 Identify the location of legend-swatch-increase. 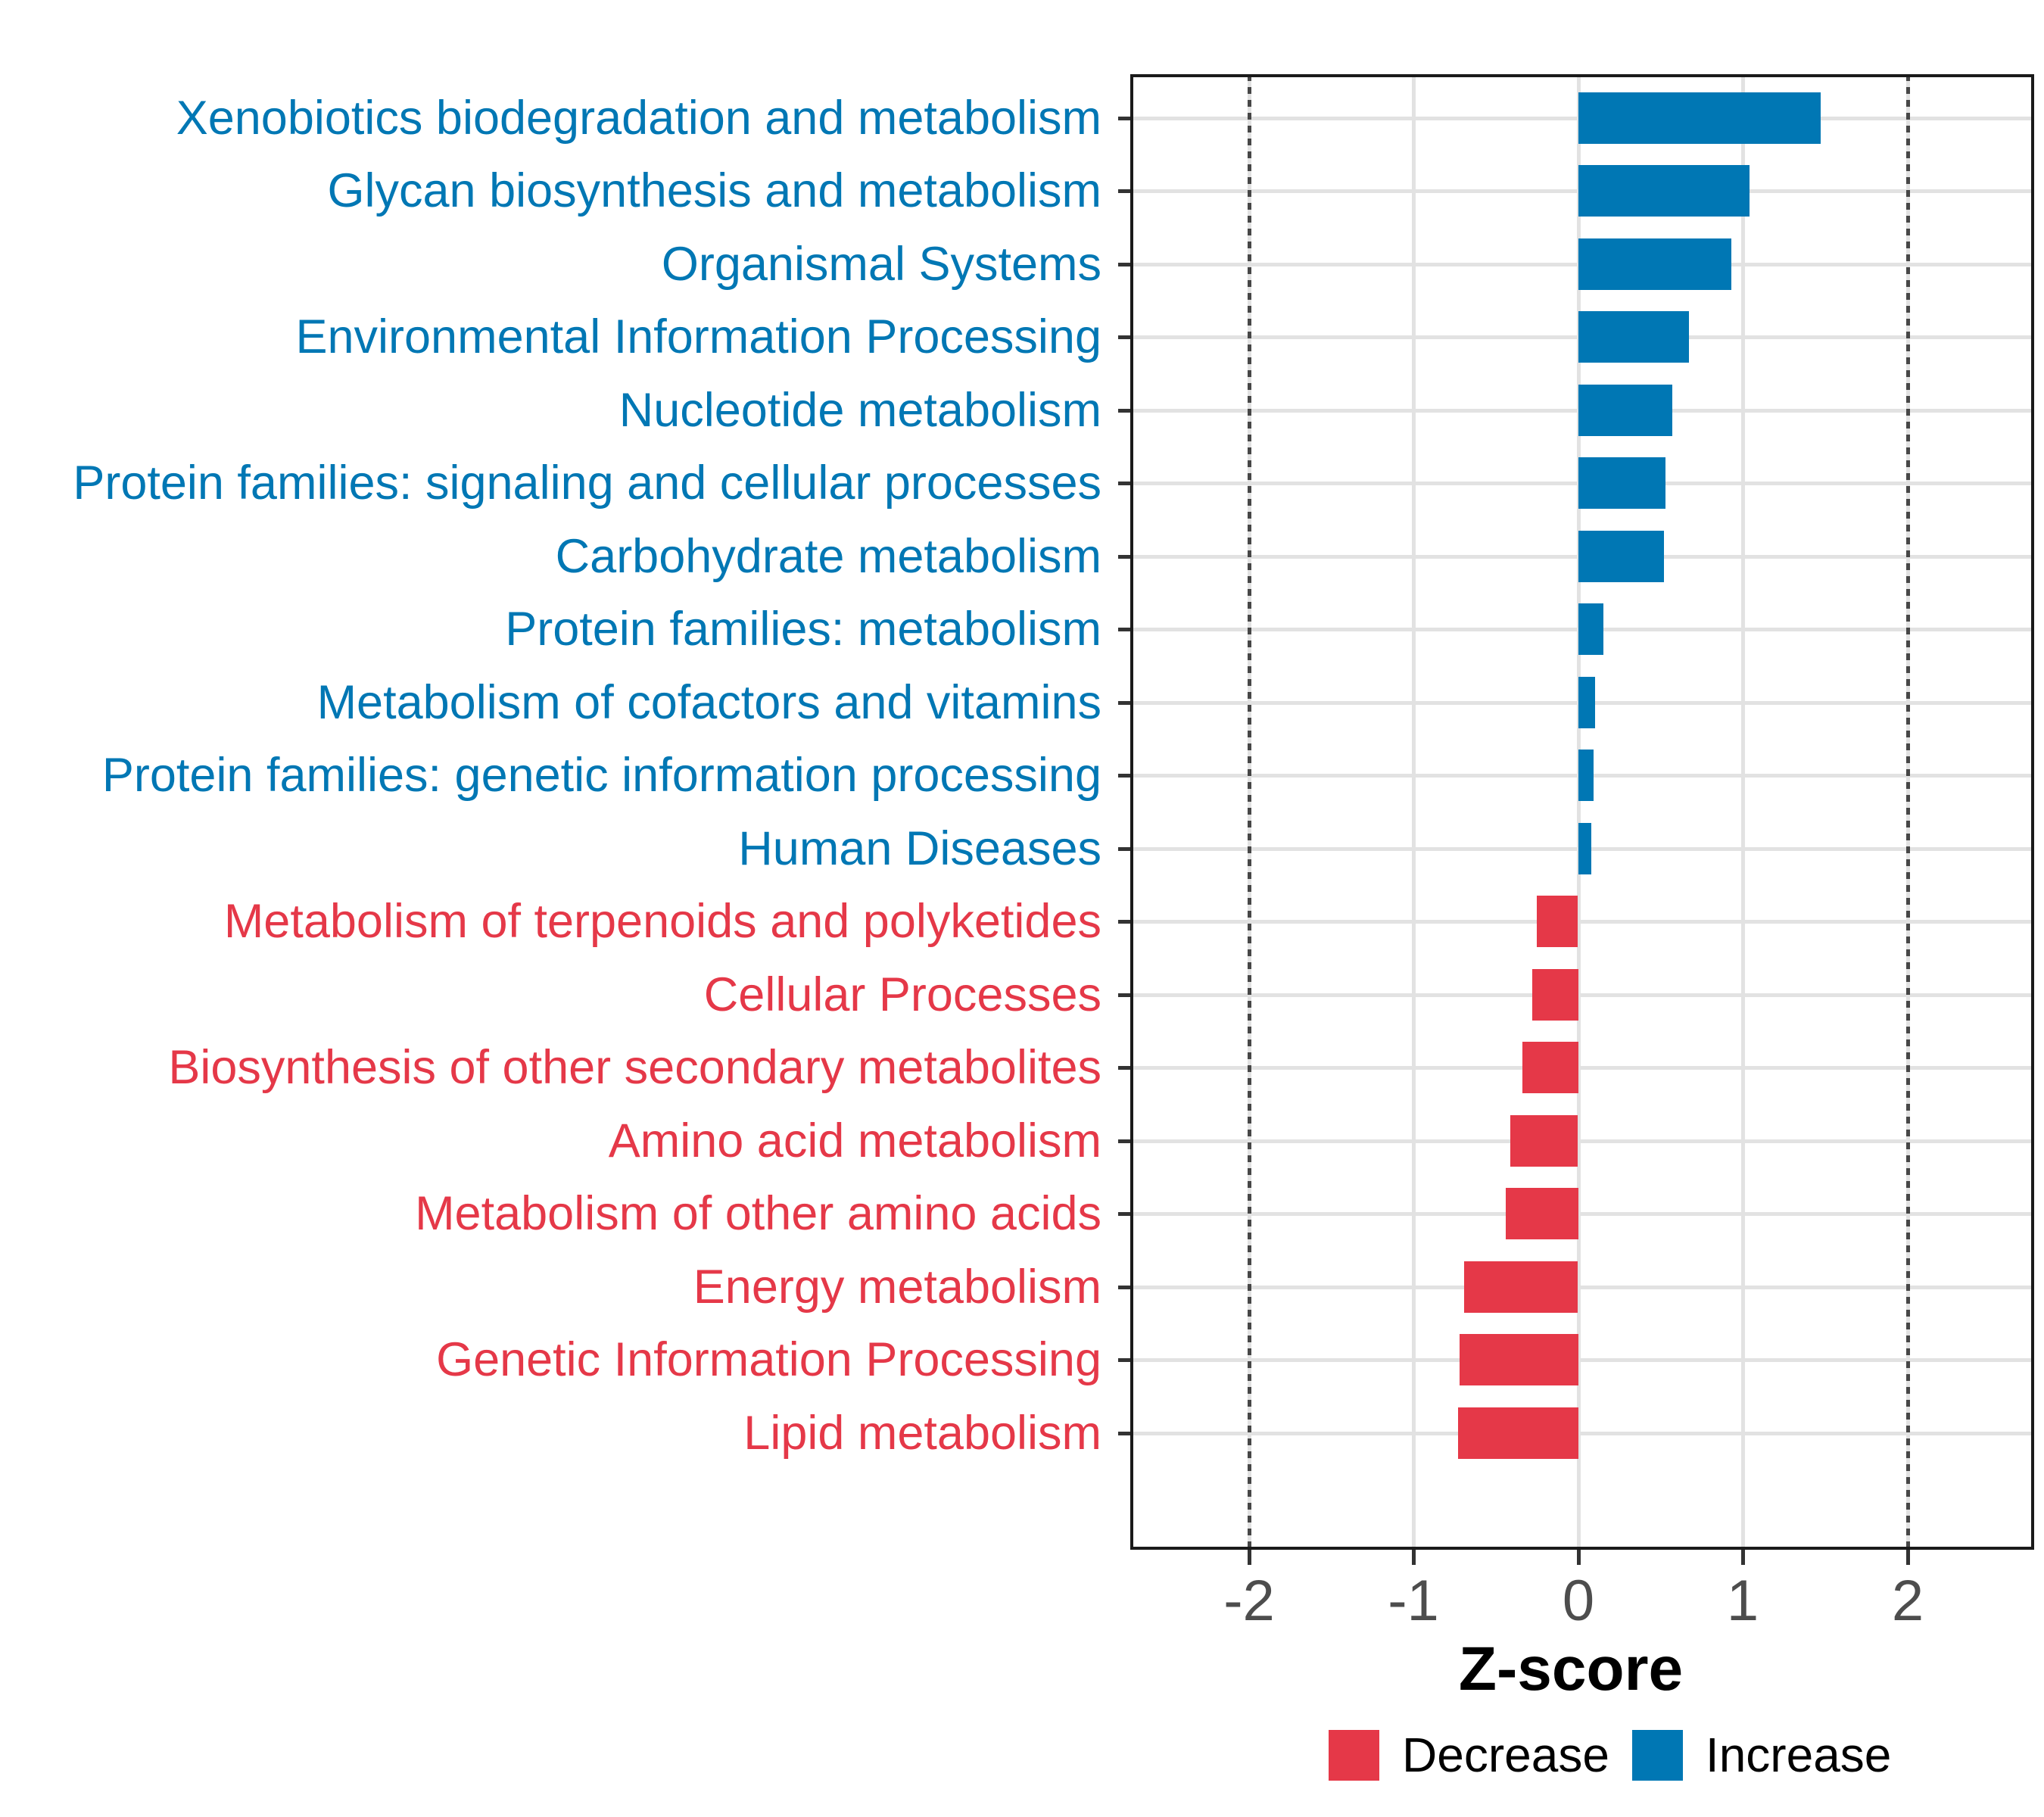
(1657, 1755).